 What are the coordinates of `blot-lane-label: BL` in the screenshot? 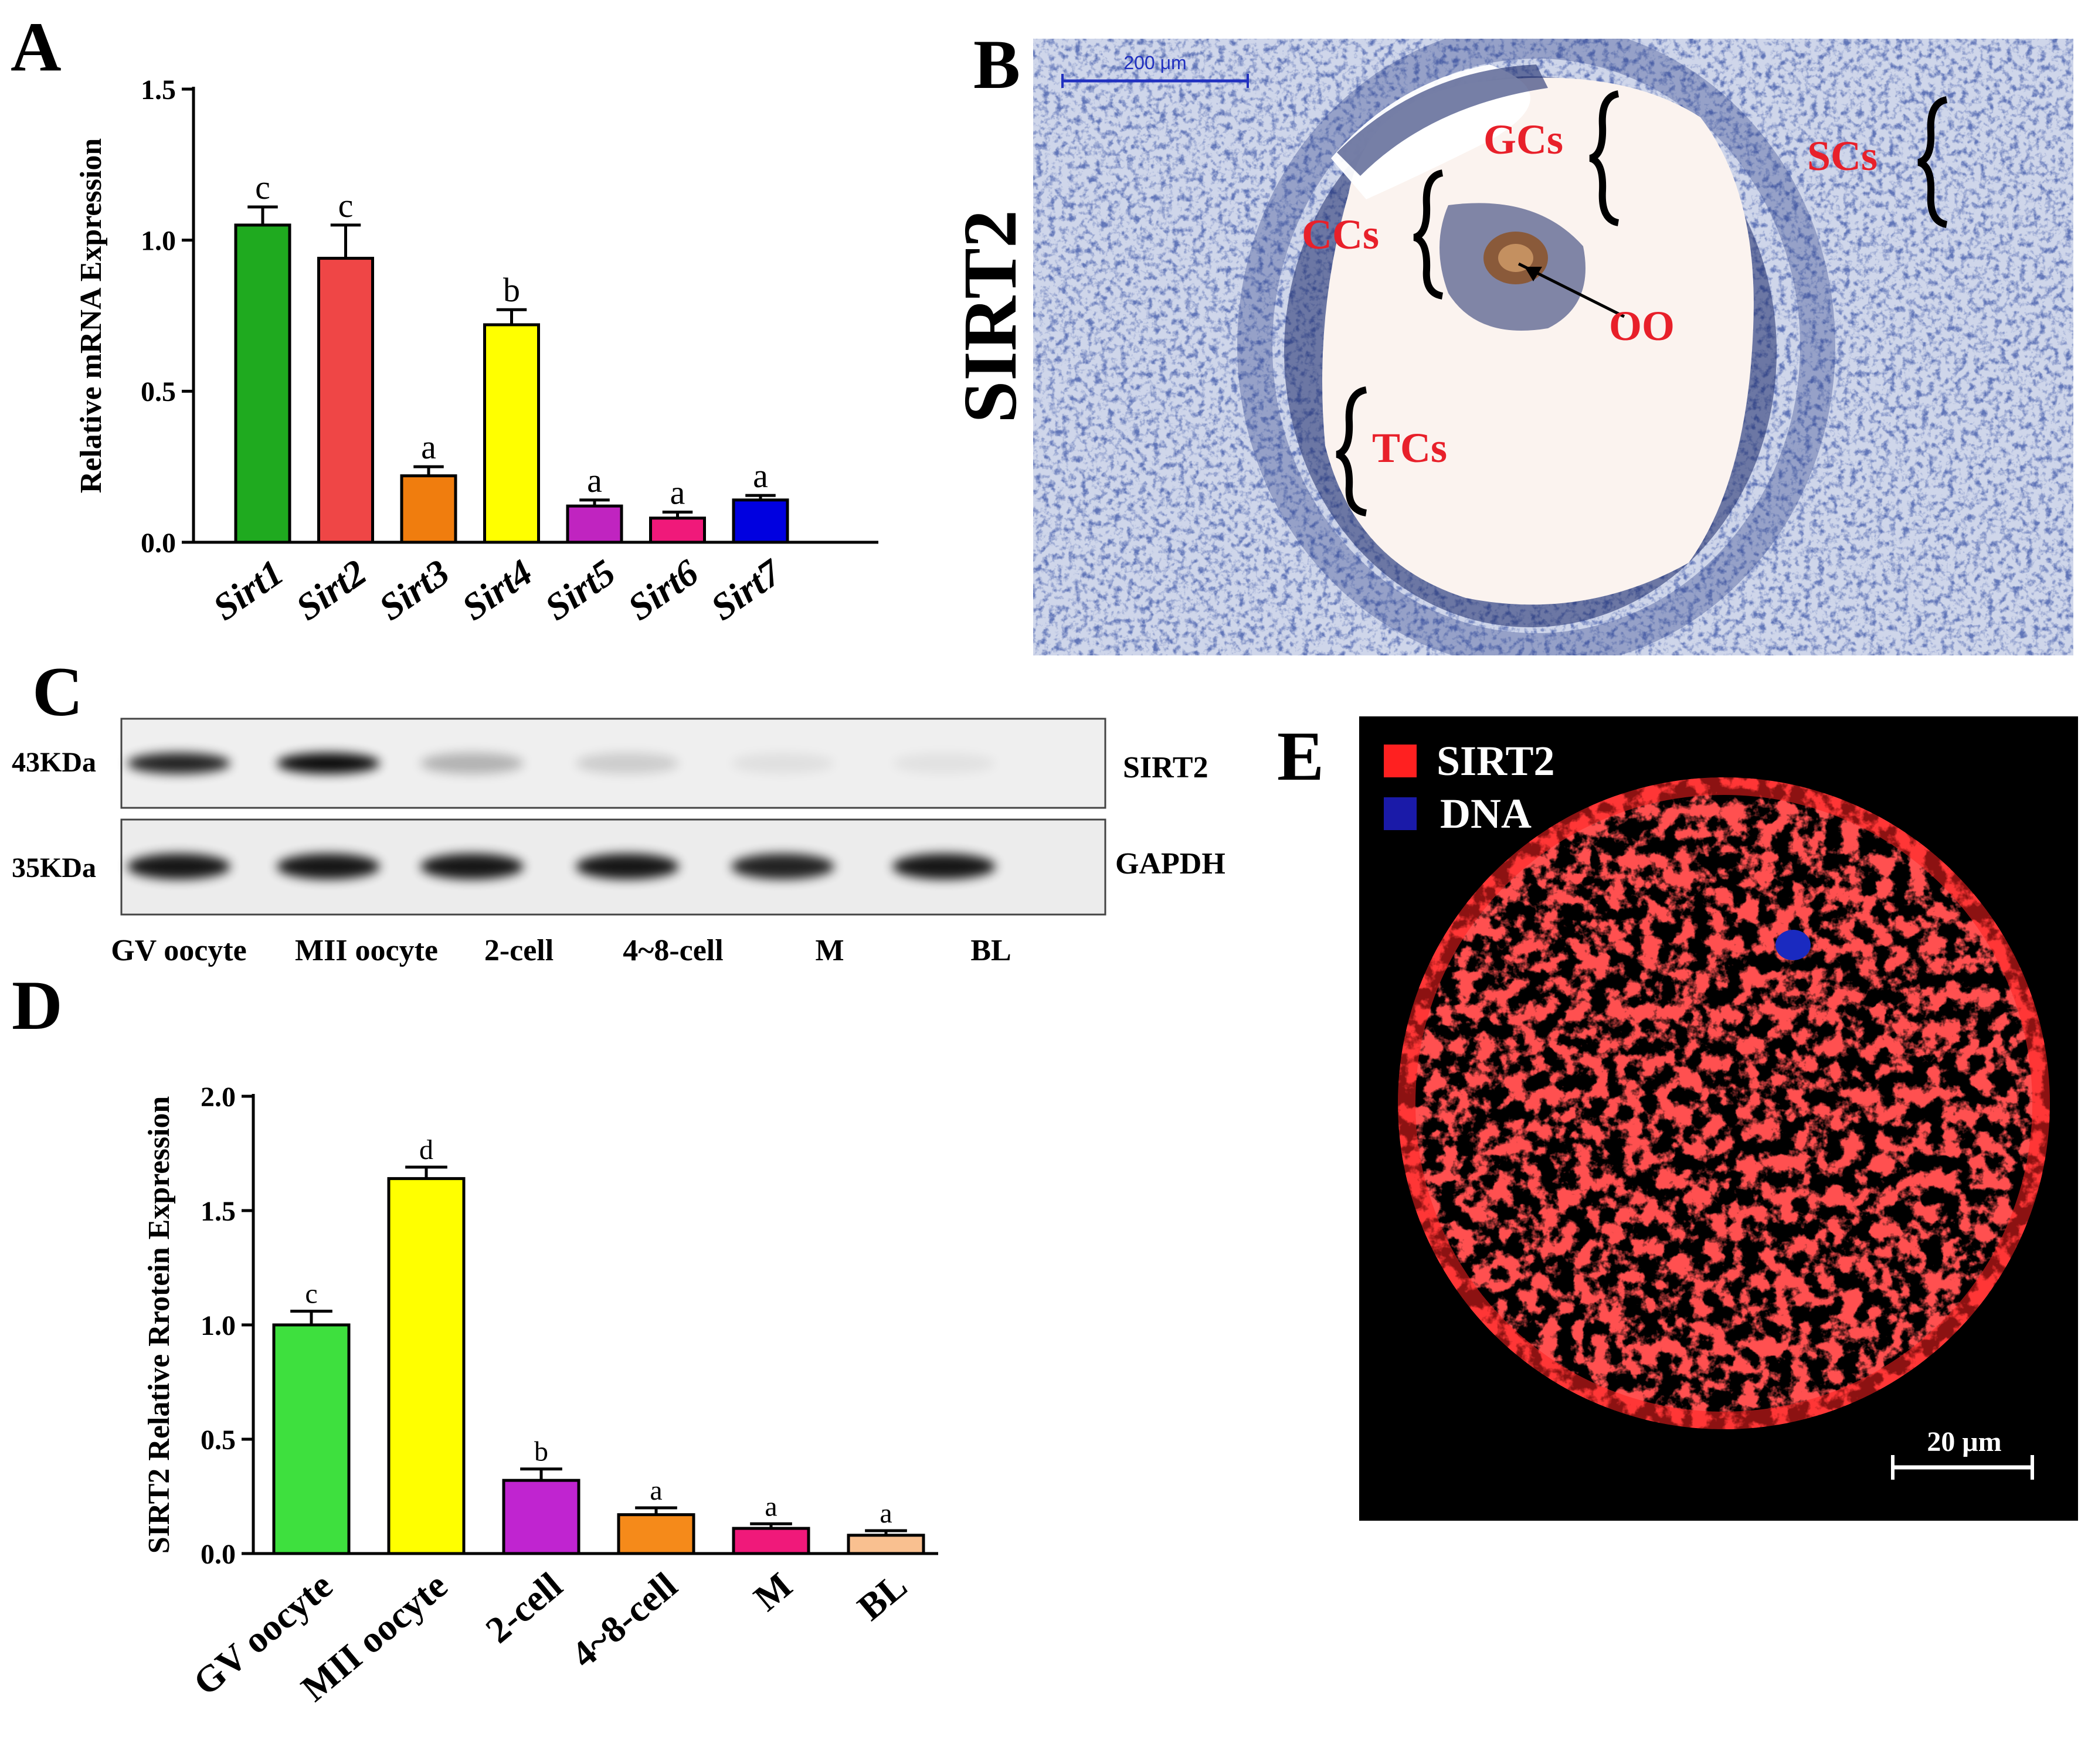 It's located at (990, 951).